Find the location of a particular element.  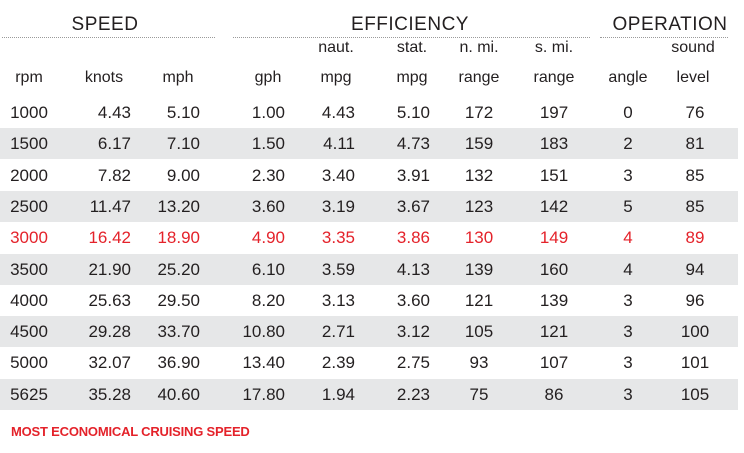

table-cell-mpg: 5.10 is located at coordinates (413, 112).